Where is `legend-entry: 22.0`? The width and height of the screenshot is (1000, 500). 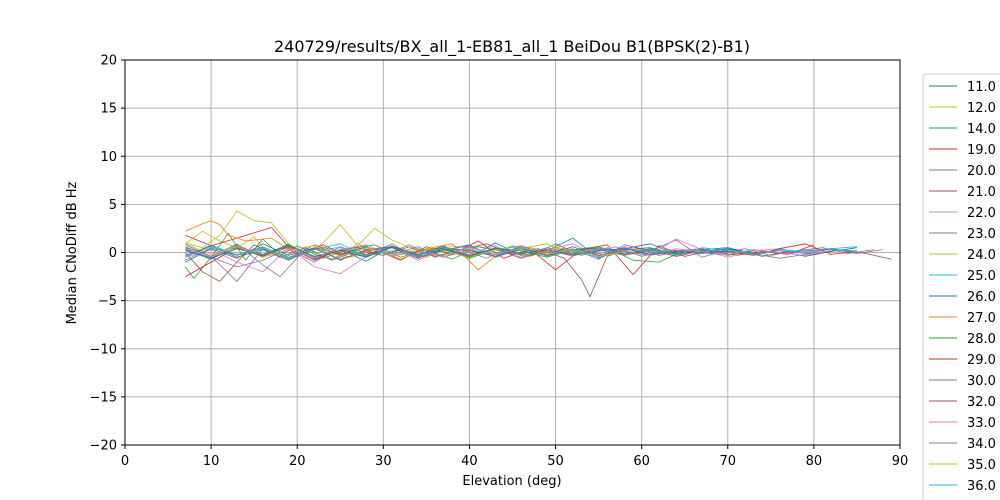
legend-entry: 22.0 is located at coordinates (981, 213).